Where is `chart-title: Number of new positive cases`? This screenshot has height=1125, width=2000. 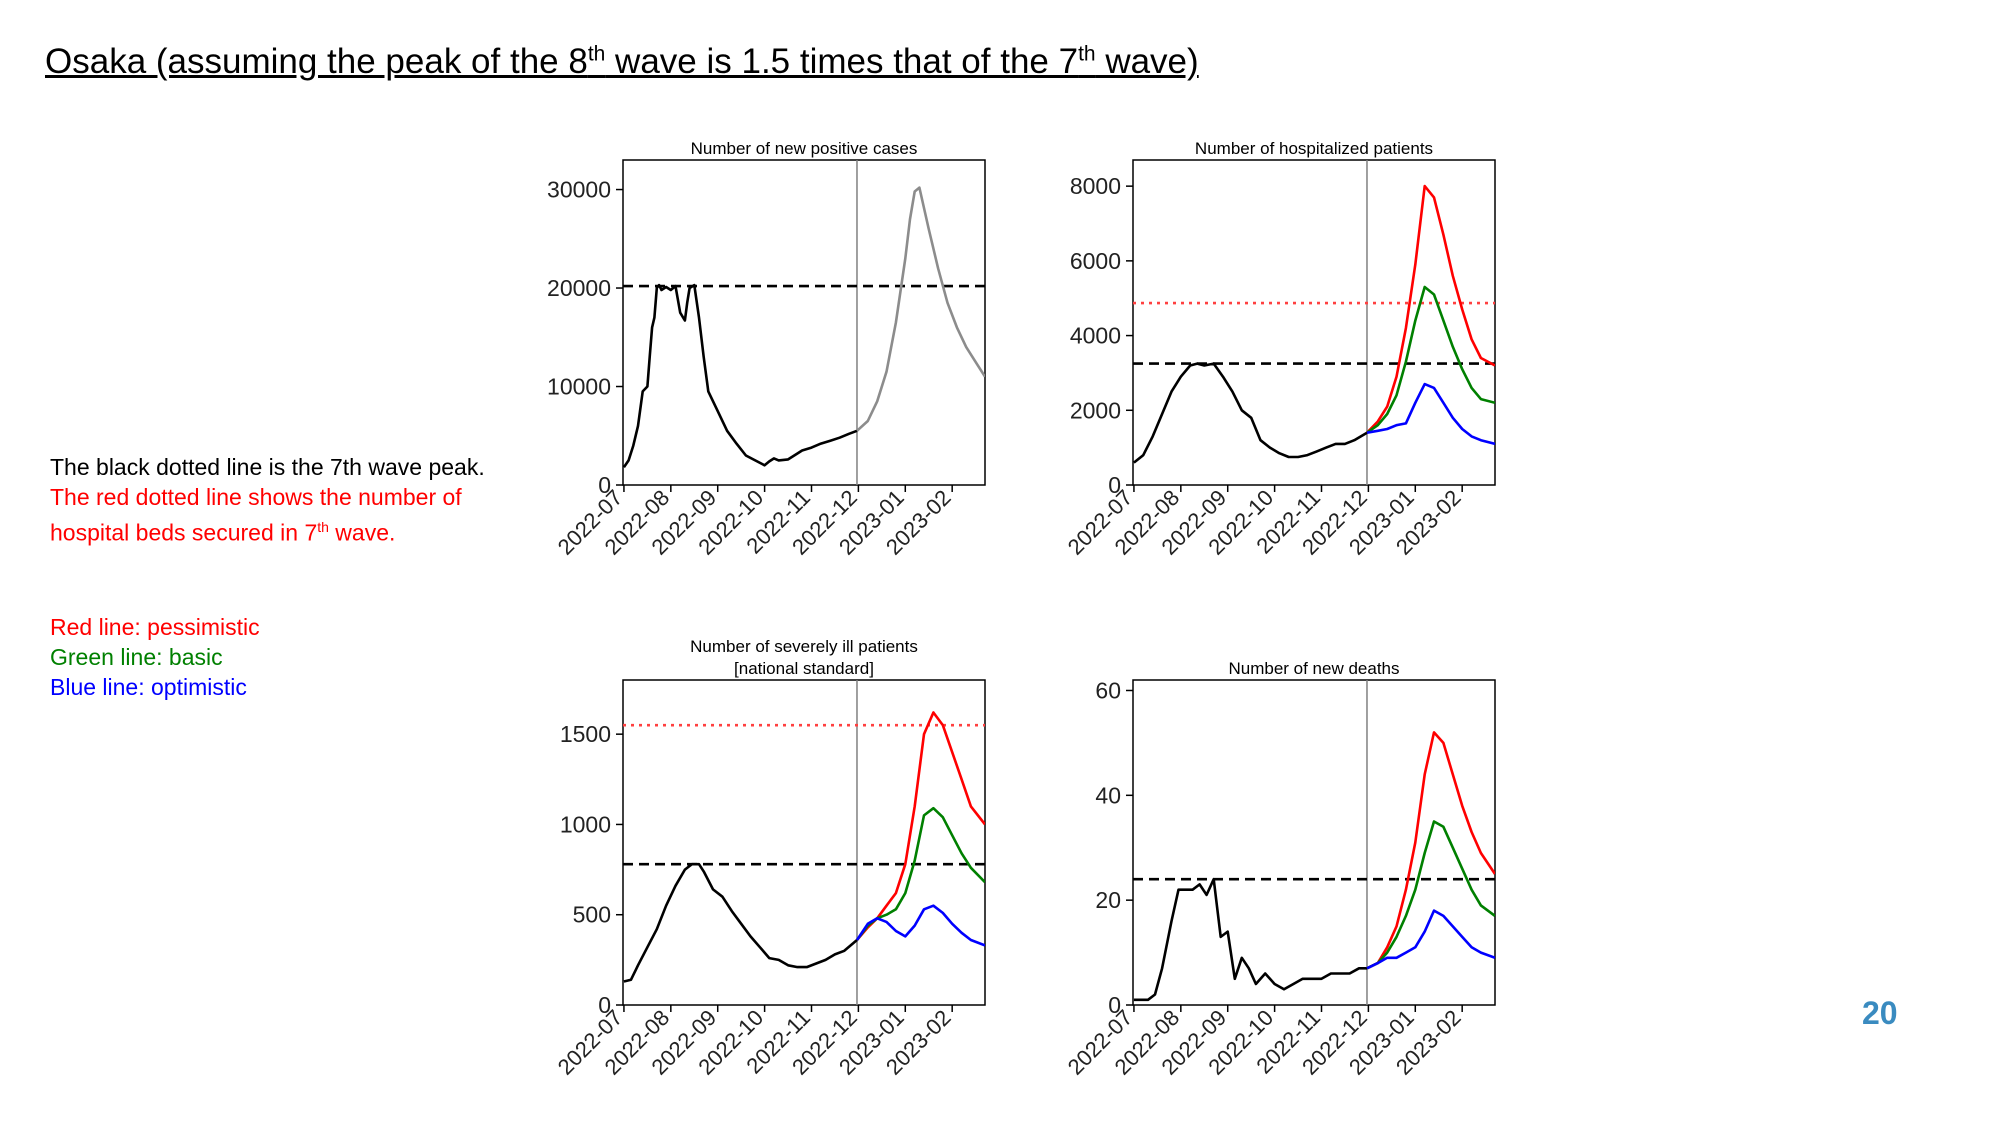 chart-title: Number of new positive cases is located at coordinates (804, 148).